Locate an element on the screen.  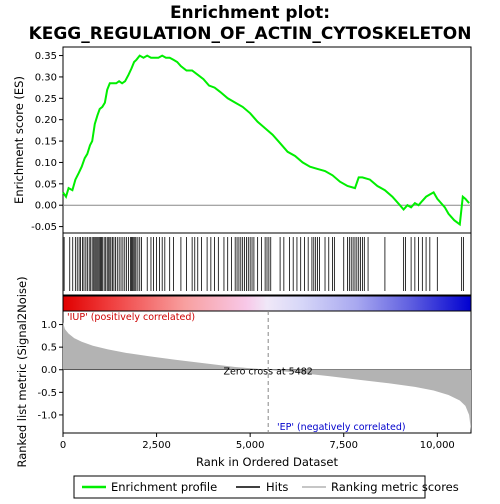
es-ytick-label: 0.35 is located at coordinates (46, 56).